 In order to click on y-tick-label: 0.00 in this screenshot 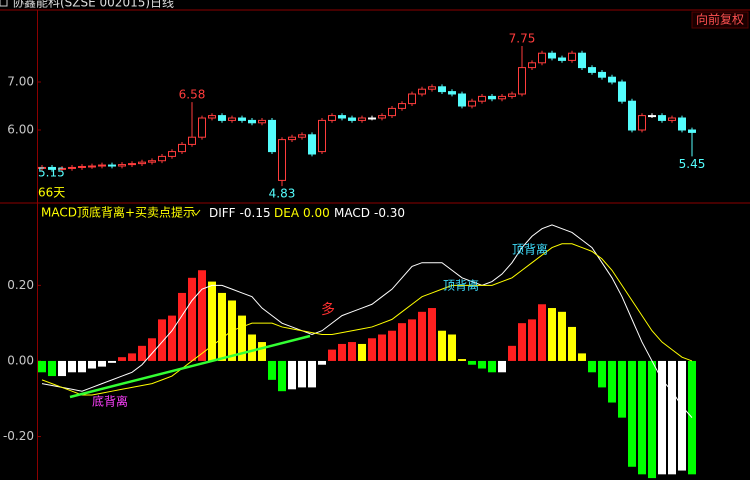, I will do `click(20, 360)`.